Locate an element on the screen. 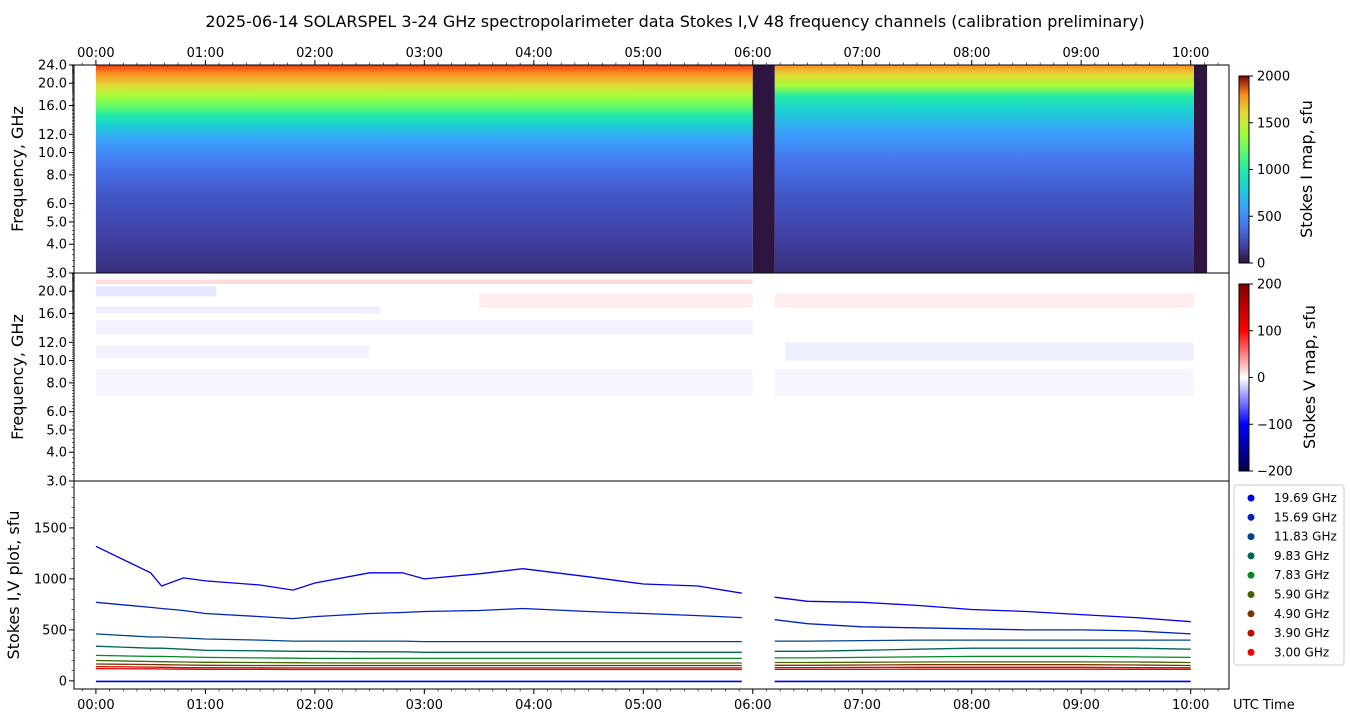 This screenshot has height=725, width=1350. colorbar-tick-label: 500 is located at coordinates (1269, 217).